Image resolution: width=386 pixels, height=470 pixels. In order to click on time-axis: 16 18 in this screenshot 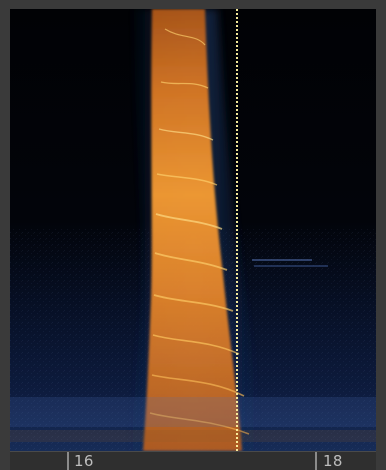, I will do `click(193, 460)`.